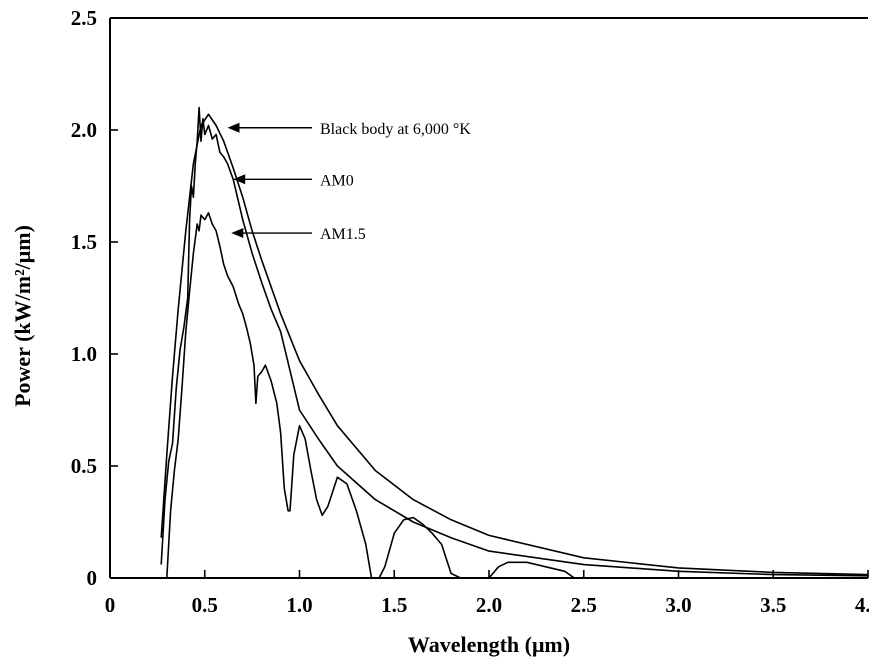 The image size is (869, 662). What do you see at coordinates (110, 605) in the screenshot?
I see `x-tick-label: 0` at bounding box center [110, 605].